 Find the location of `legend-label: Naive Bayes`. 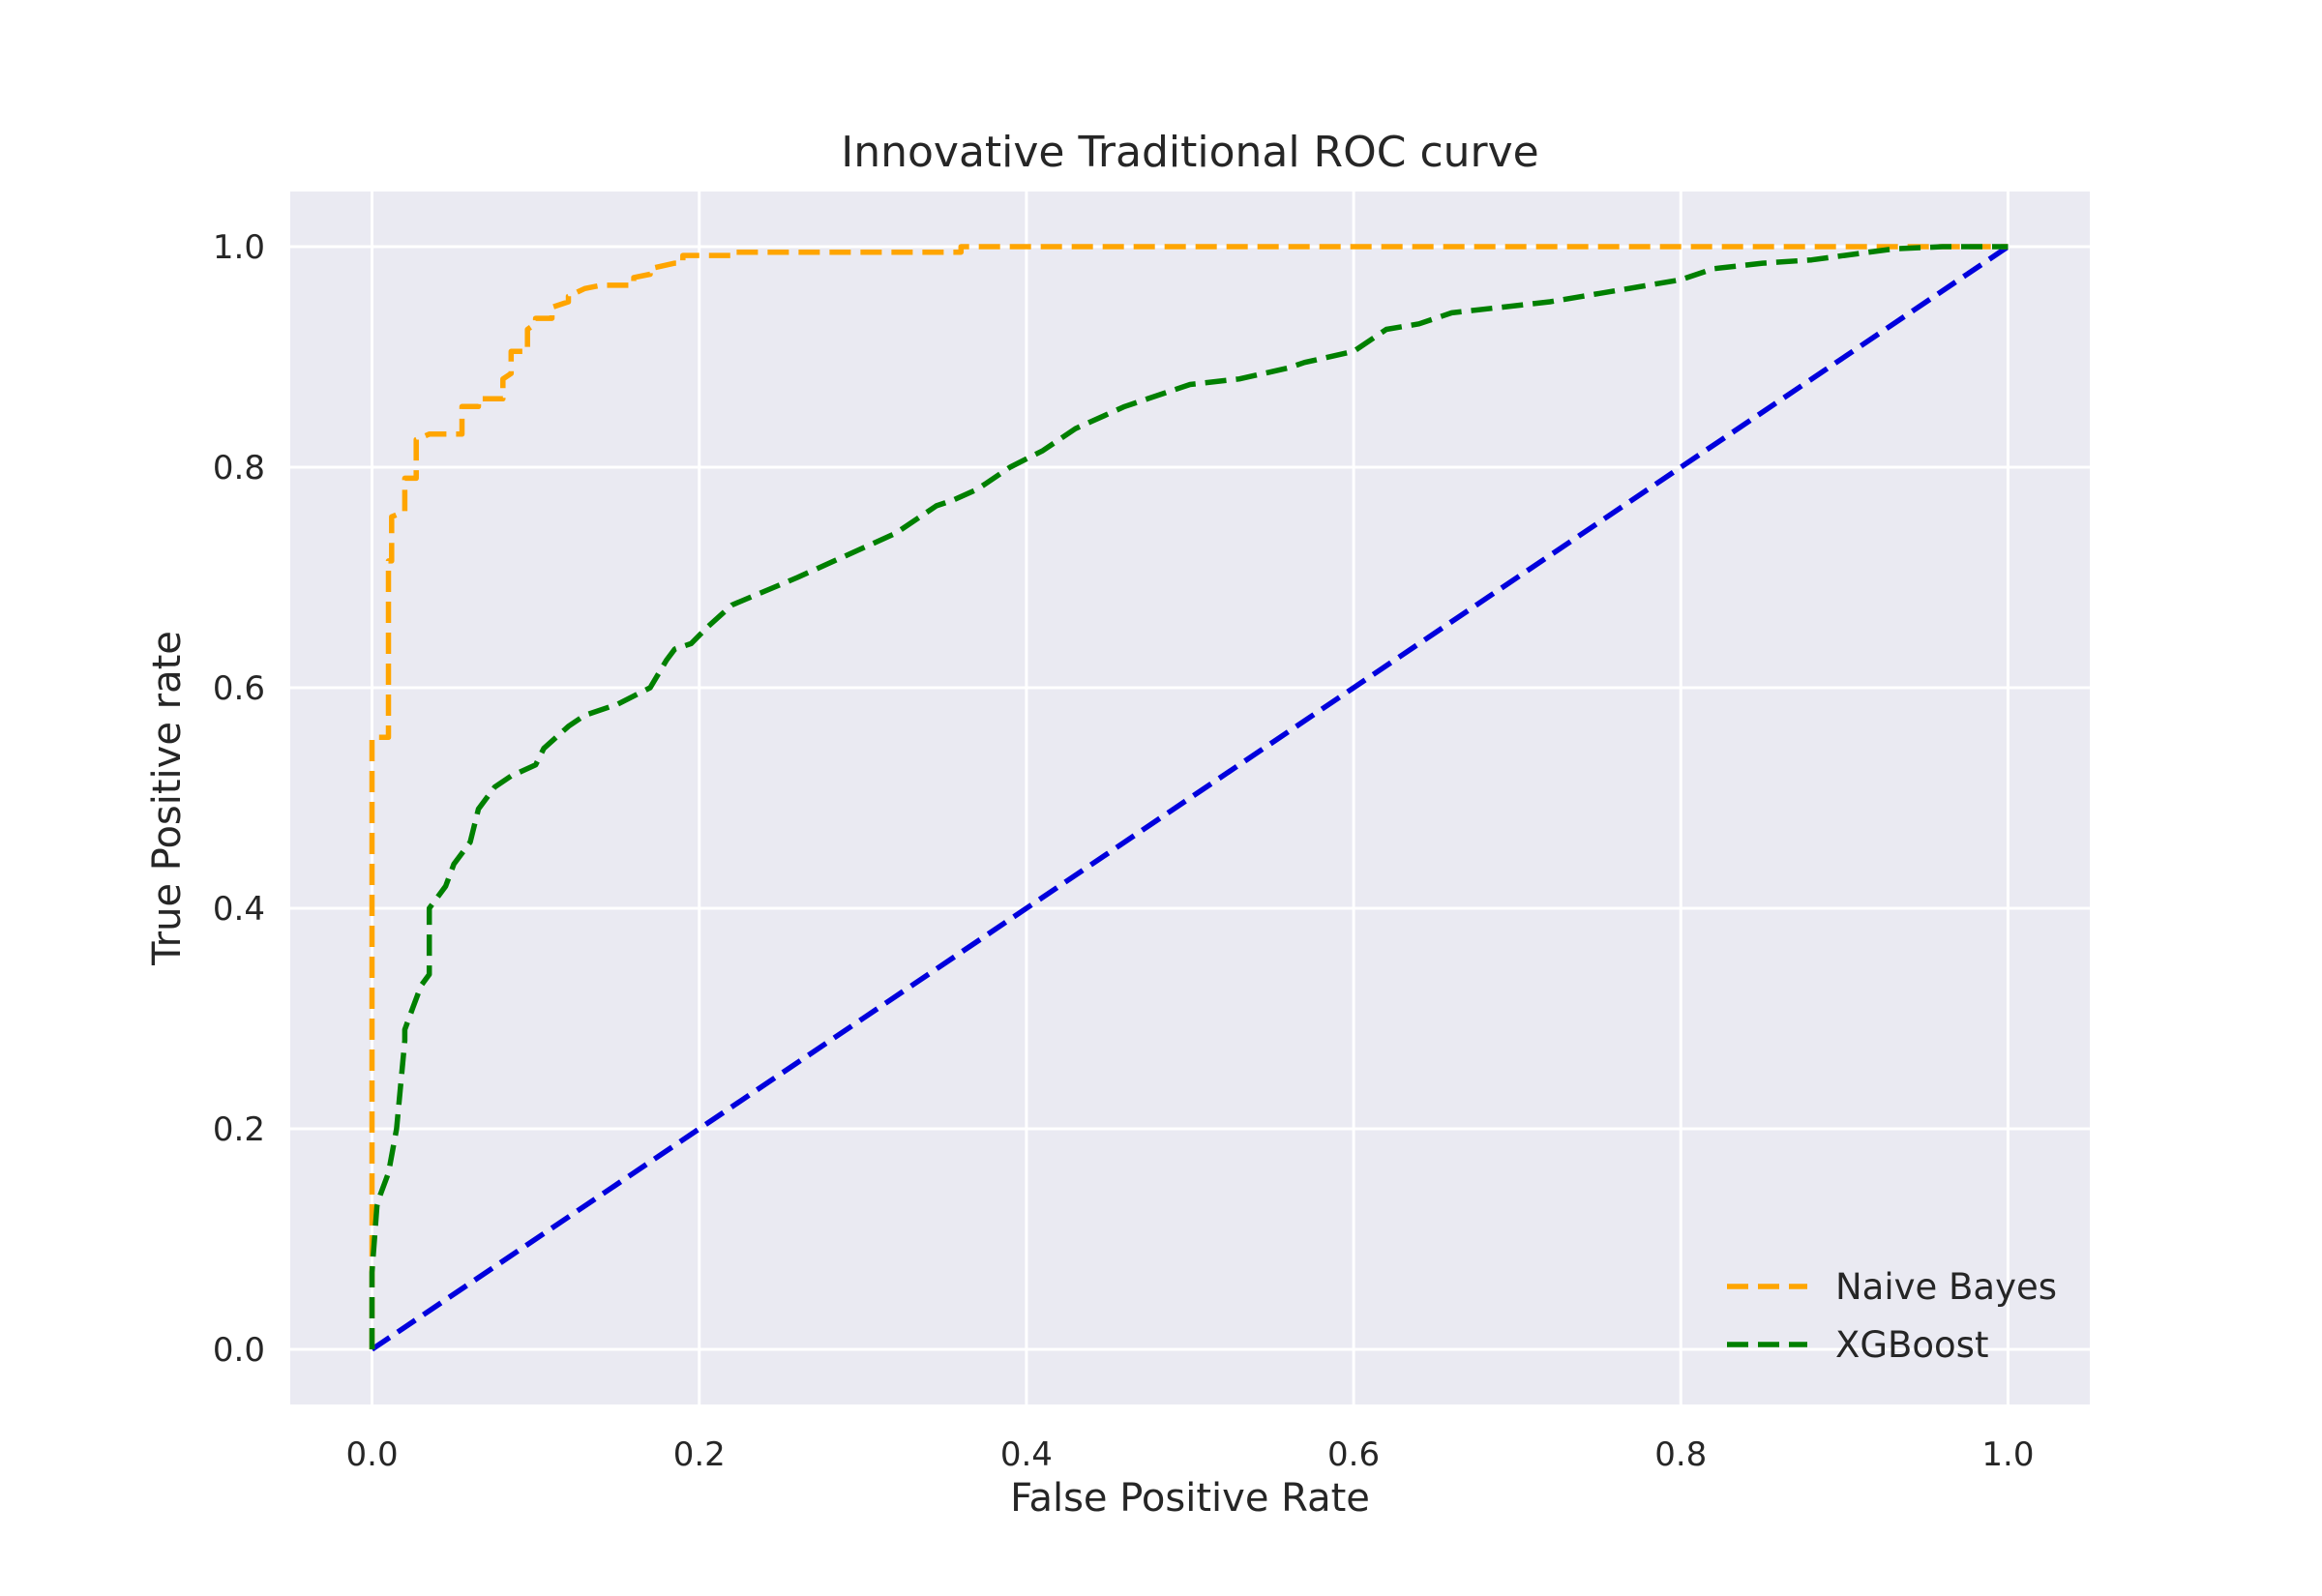

legend-label: Naive Bayes is located at coordinates (1946, 1287).